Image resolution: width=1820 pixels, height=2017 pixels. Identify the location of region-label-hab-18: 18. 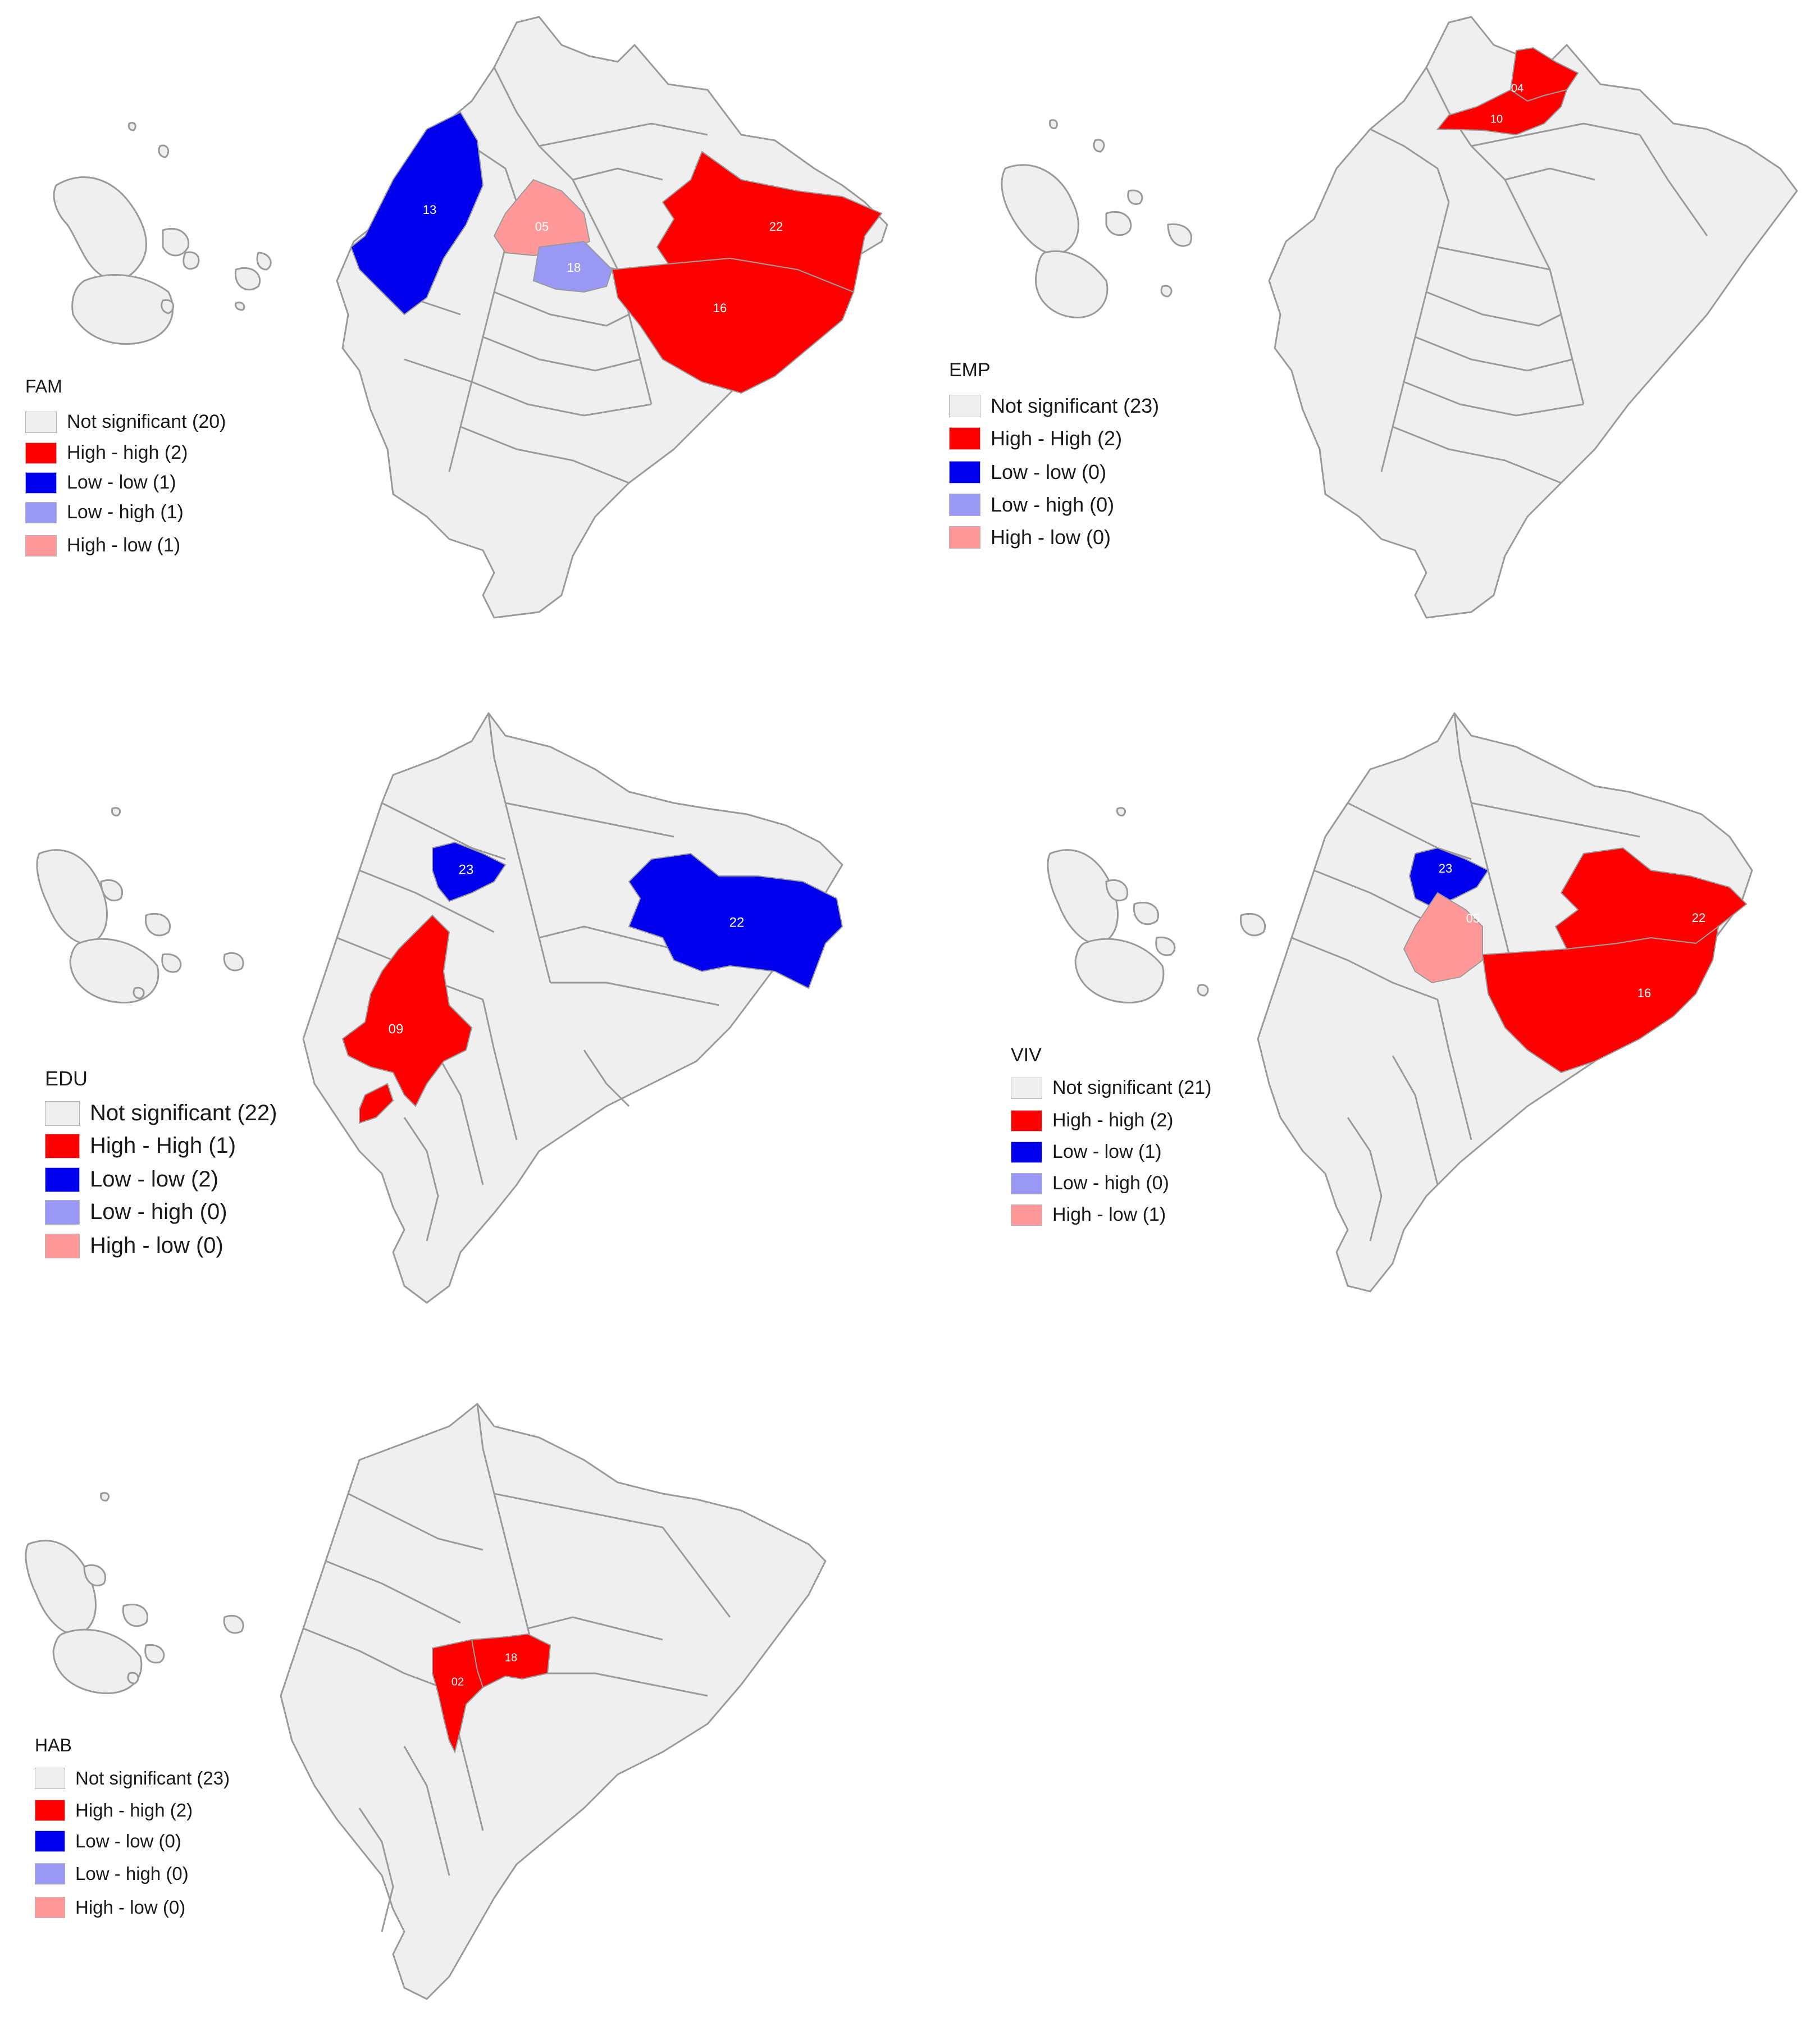
(511, 1657).